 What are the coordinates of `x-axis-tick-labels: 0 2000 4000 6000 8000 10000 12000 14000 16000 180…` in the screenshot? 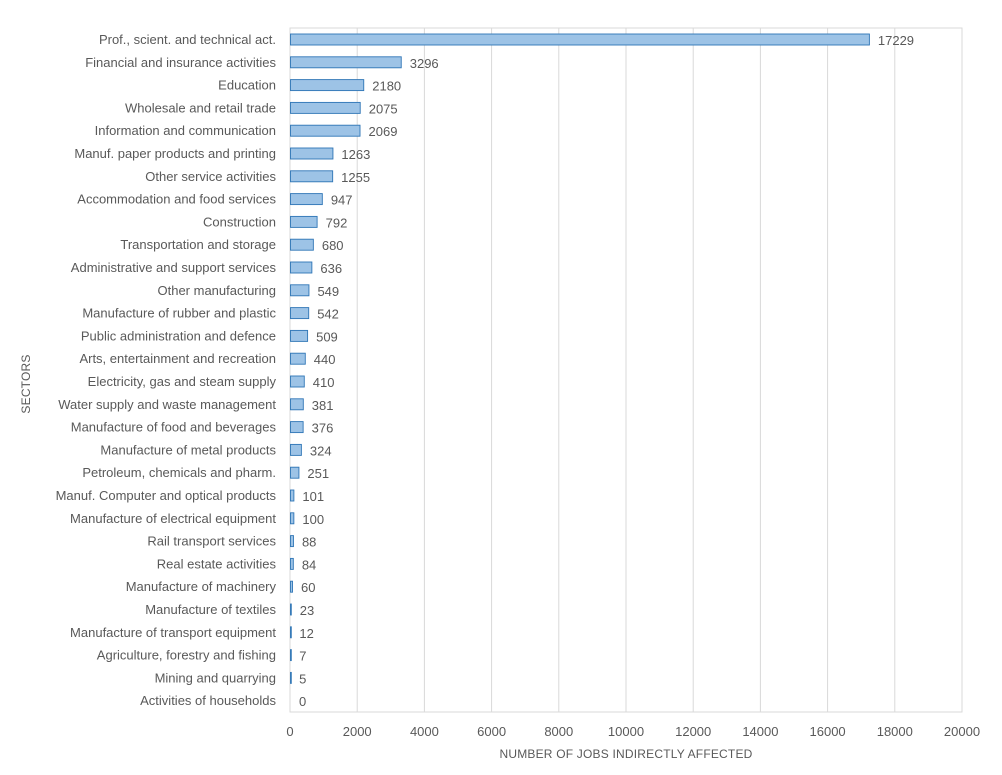 It's located at (633, 731).